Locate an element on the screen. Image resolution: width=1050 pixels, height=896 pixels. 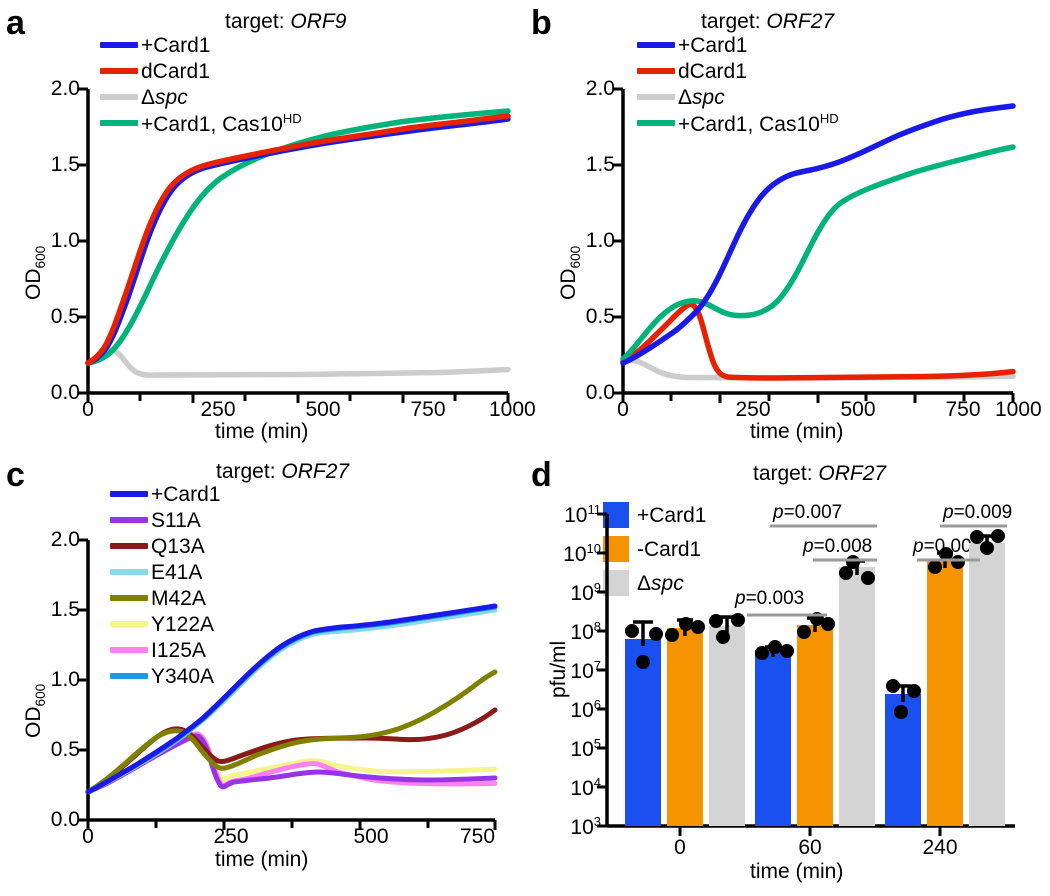
pvalue-60-card1-vs-dspc: p=0.007 is located at coordinates (808, 512).